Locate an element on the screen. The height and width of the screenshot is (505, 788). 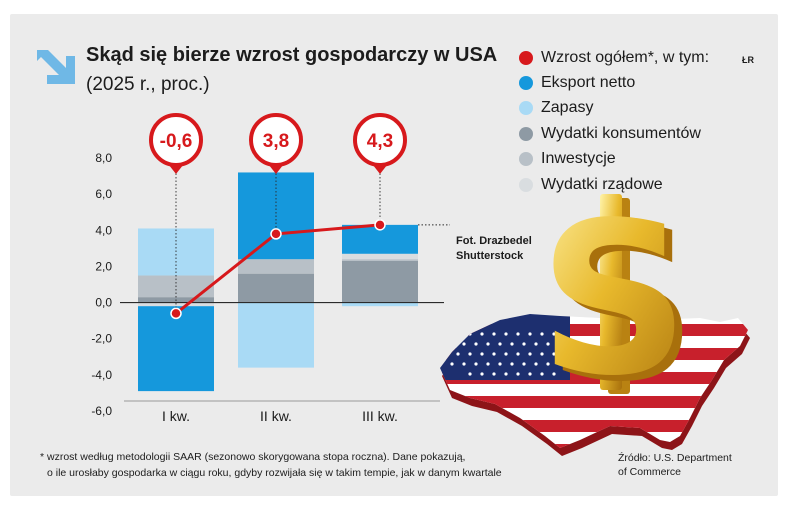
x-category-label: II kw. is located at coordinates (276, 416).